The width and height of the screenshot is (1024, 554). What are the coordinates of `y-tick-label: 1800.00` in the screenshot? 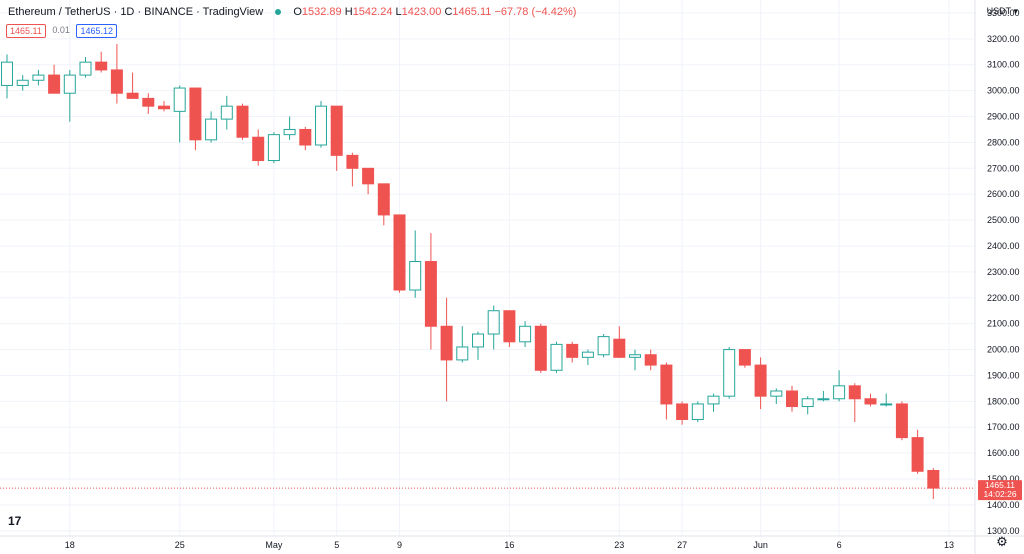 It's located at (1003, 401).